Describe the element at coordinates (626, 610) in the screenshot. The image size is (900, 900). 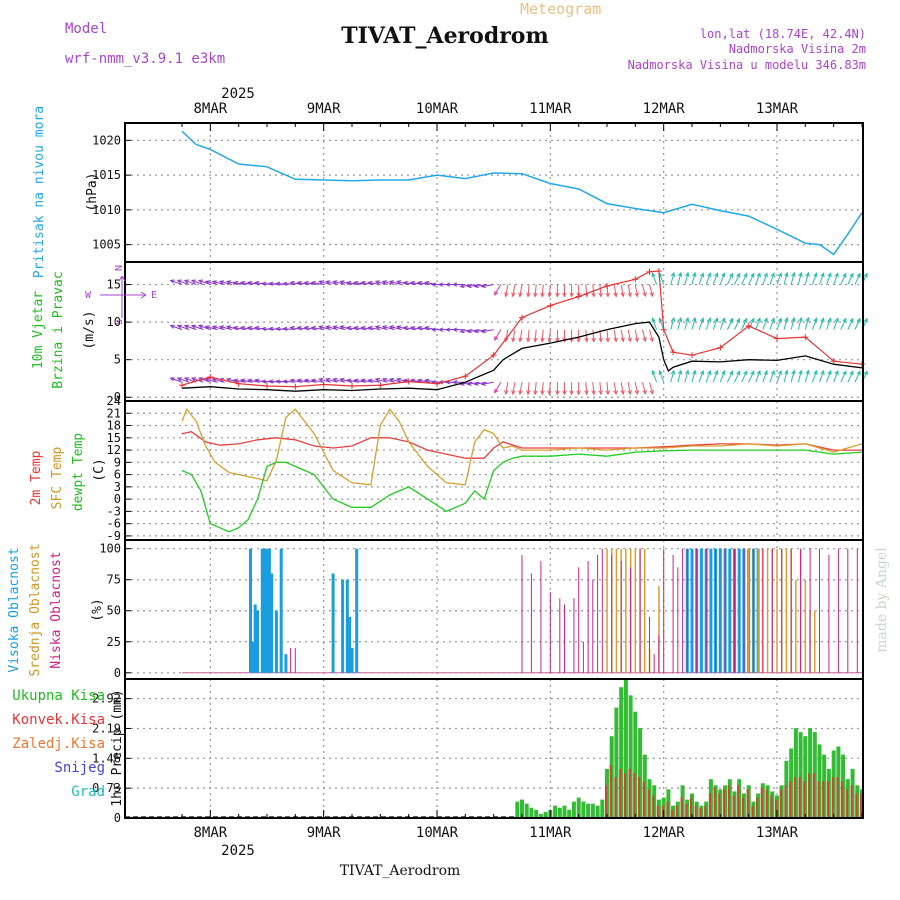
I see `cloud-mid-bar` at that location.